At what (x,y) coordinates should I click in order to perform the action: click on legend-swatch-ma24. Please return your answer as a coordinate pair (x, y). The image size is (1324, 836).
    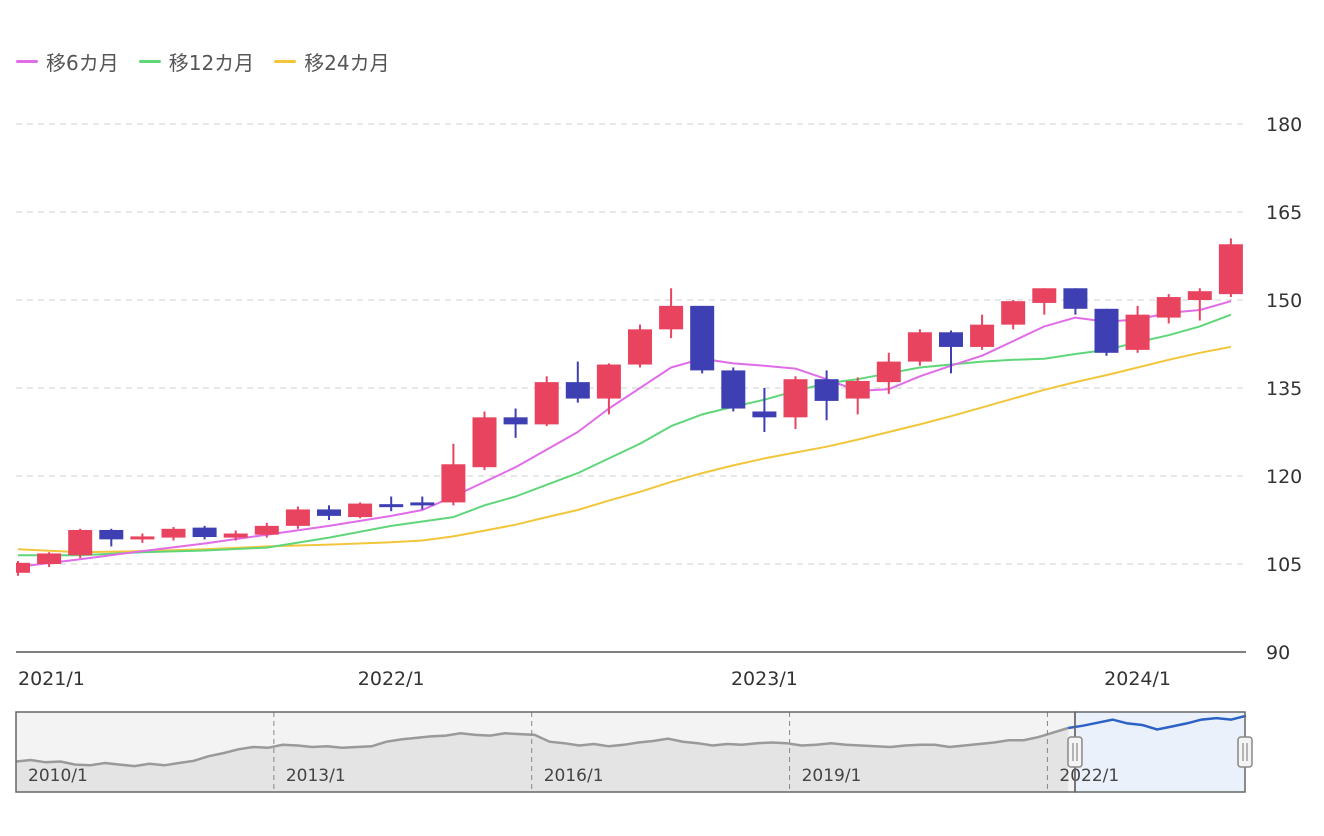
    Looking at the image, I should click on (285, 61).